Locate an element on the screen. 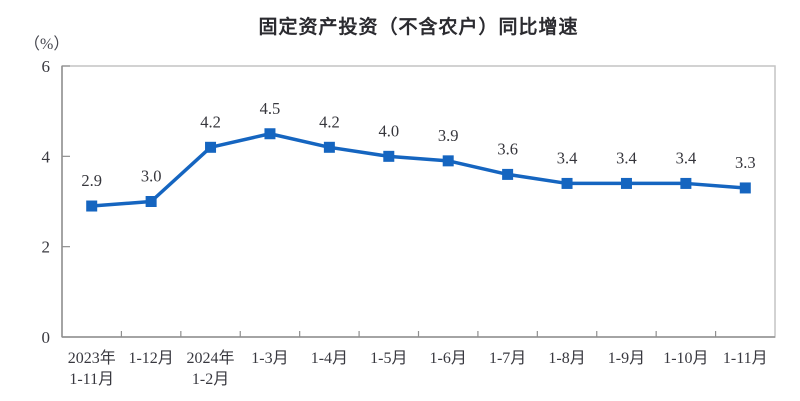 This screenshot has height=401, width=800. x-tick-label: 1-12月 is located at coordinates (150, 358).